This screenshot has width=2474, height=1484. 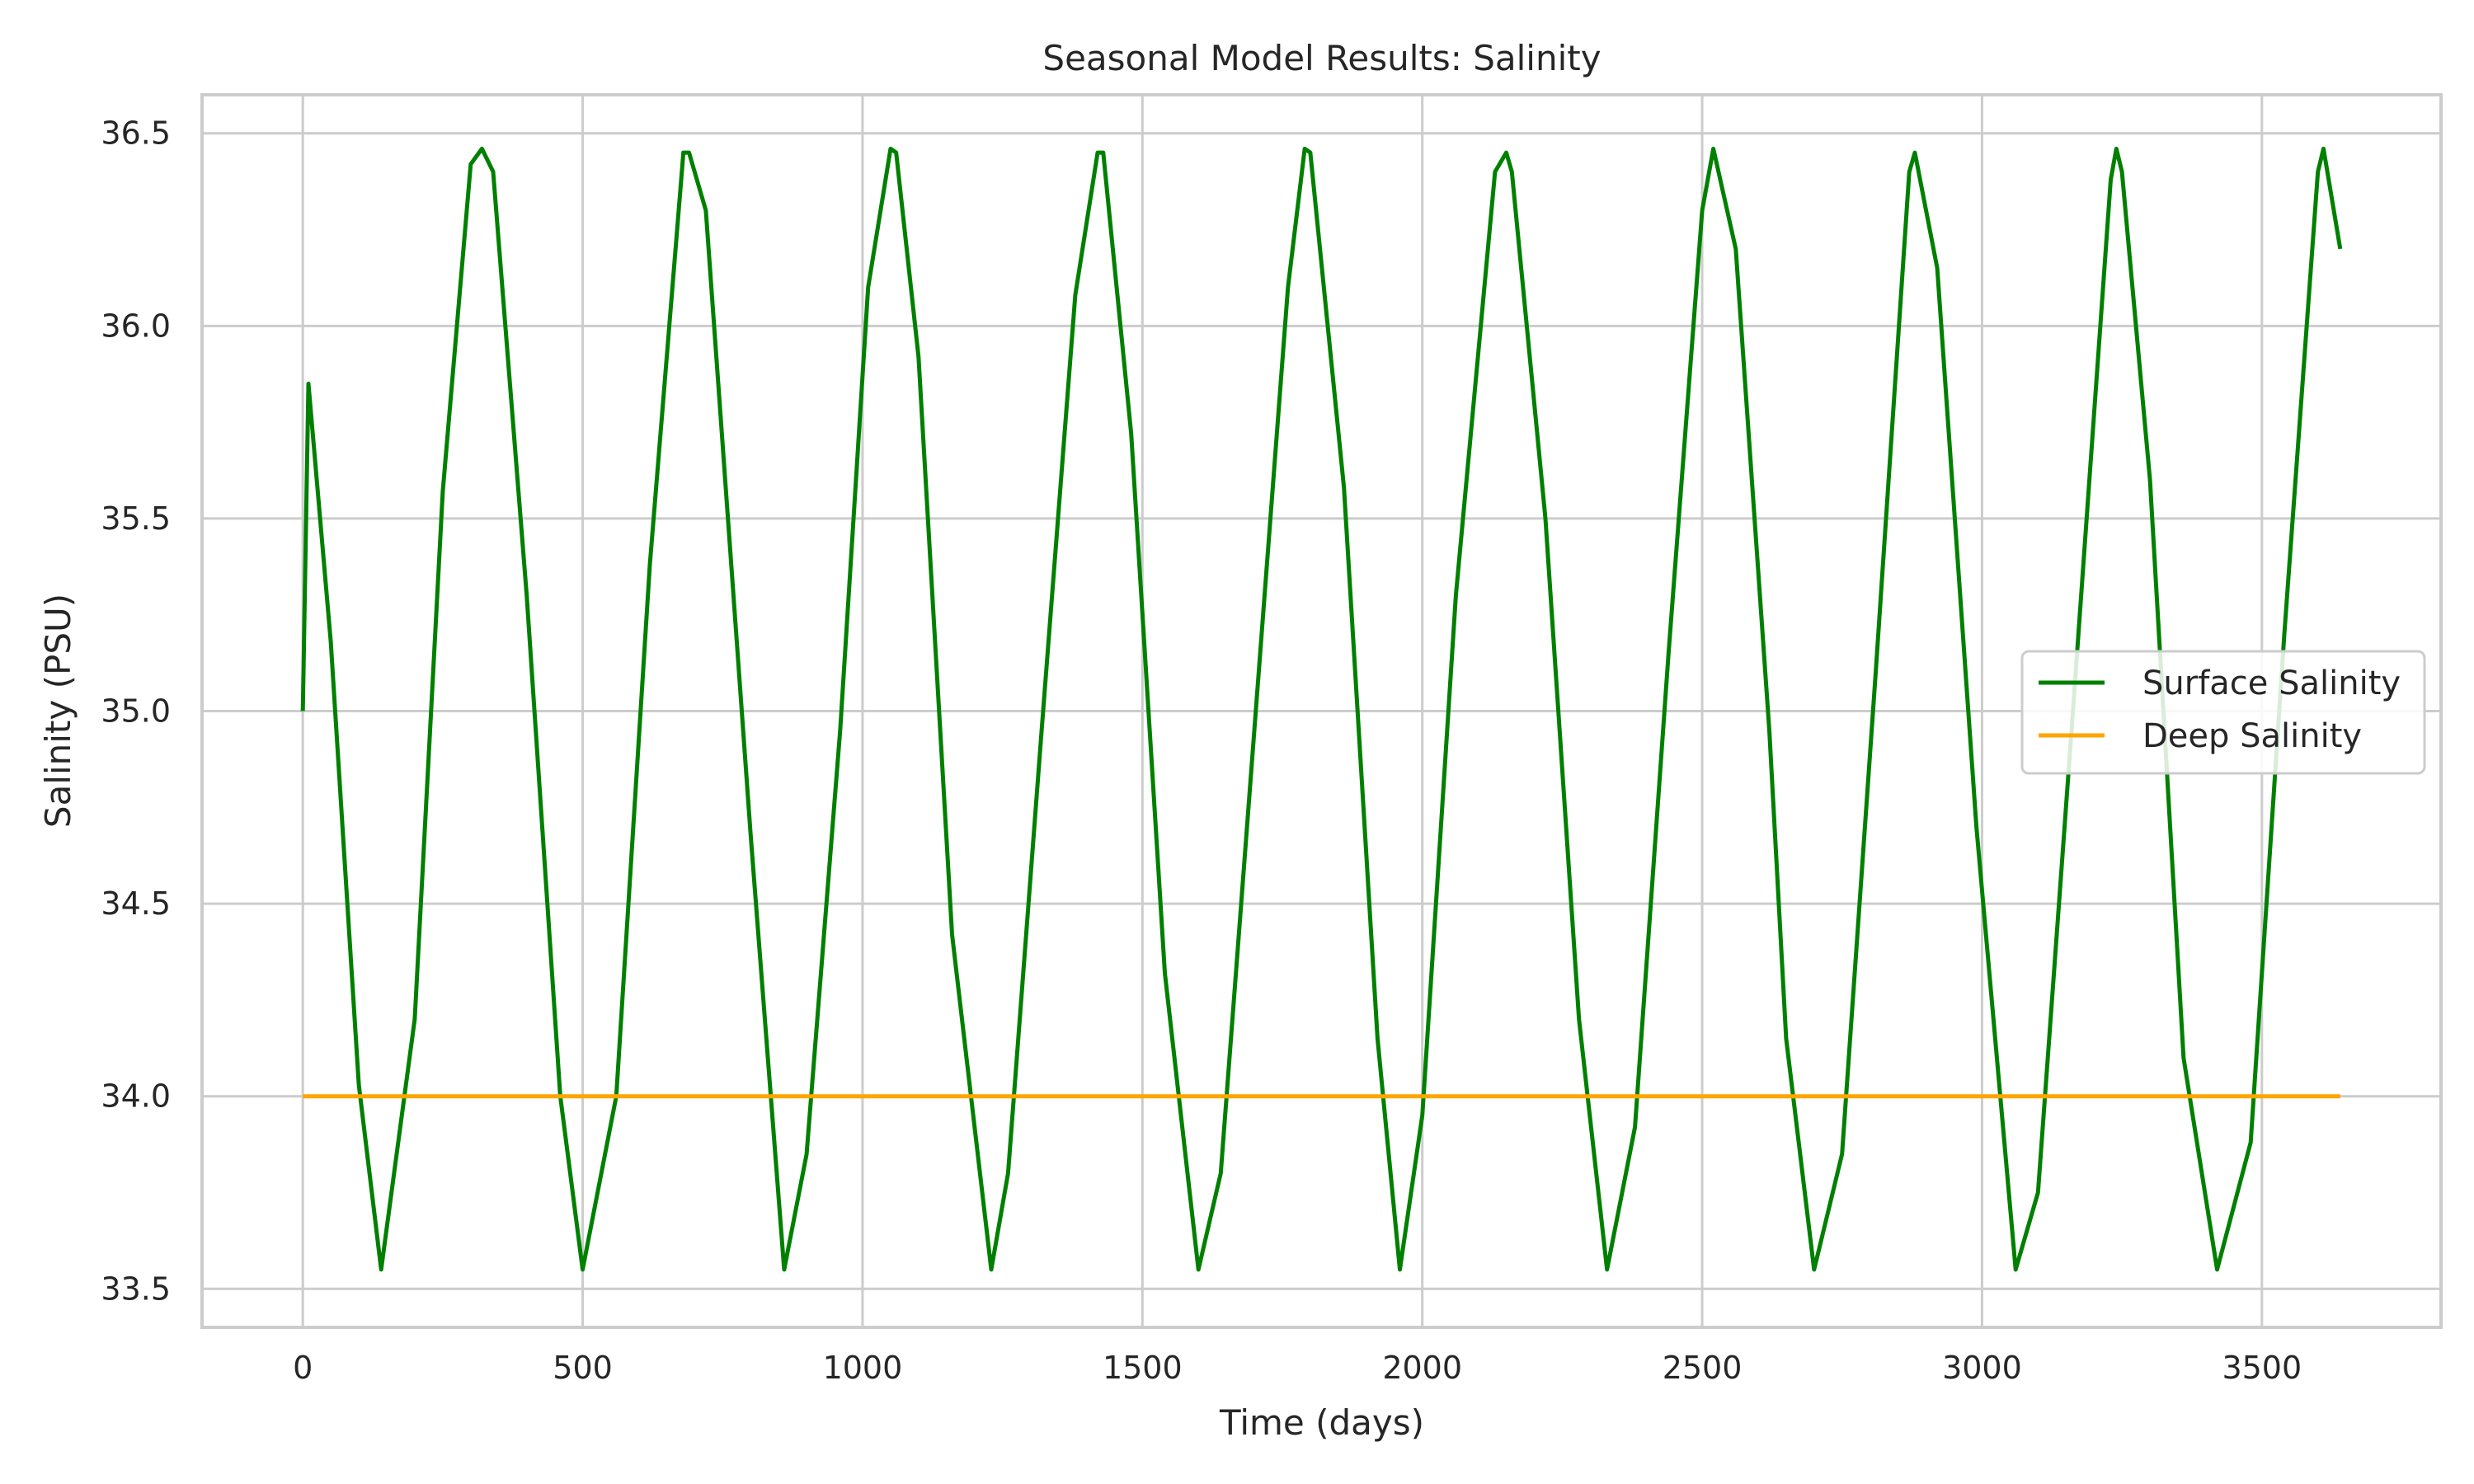 I want to click on legend-label-deep-salinity: Deep Salinity, so click(x=2252, y=736).